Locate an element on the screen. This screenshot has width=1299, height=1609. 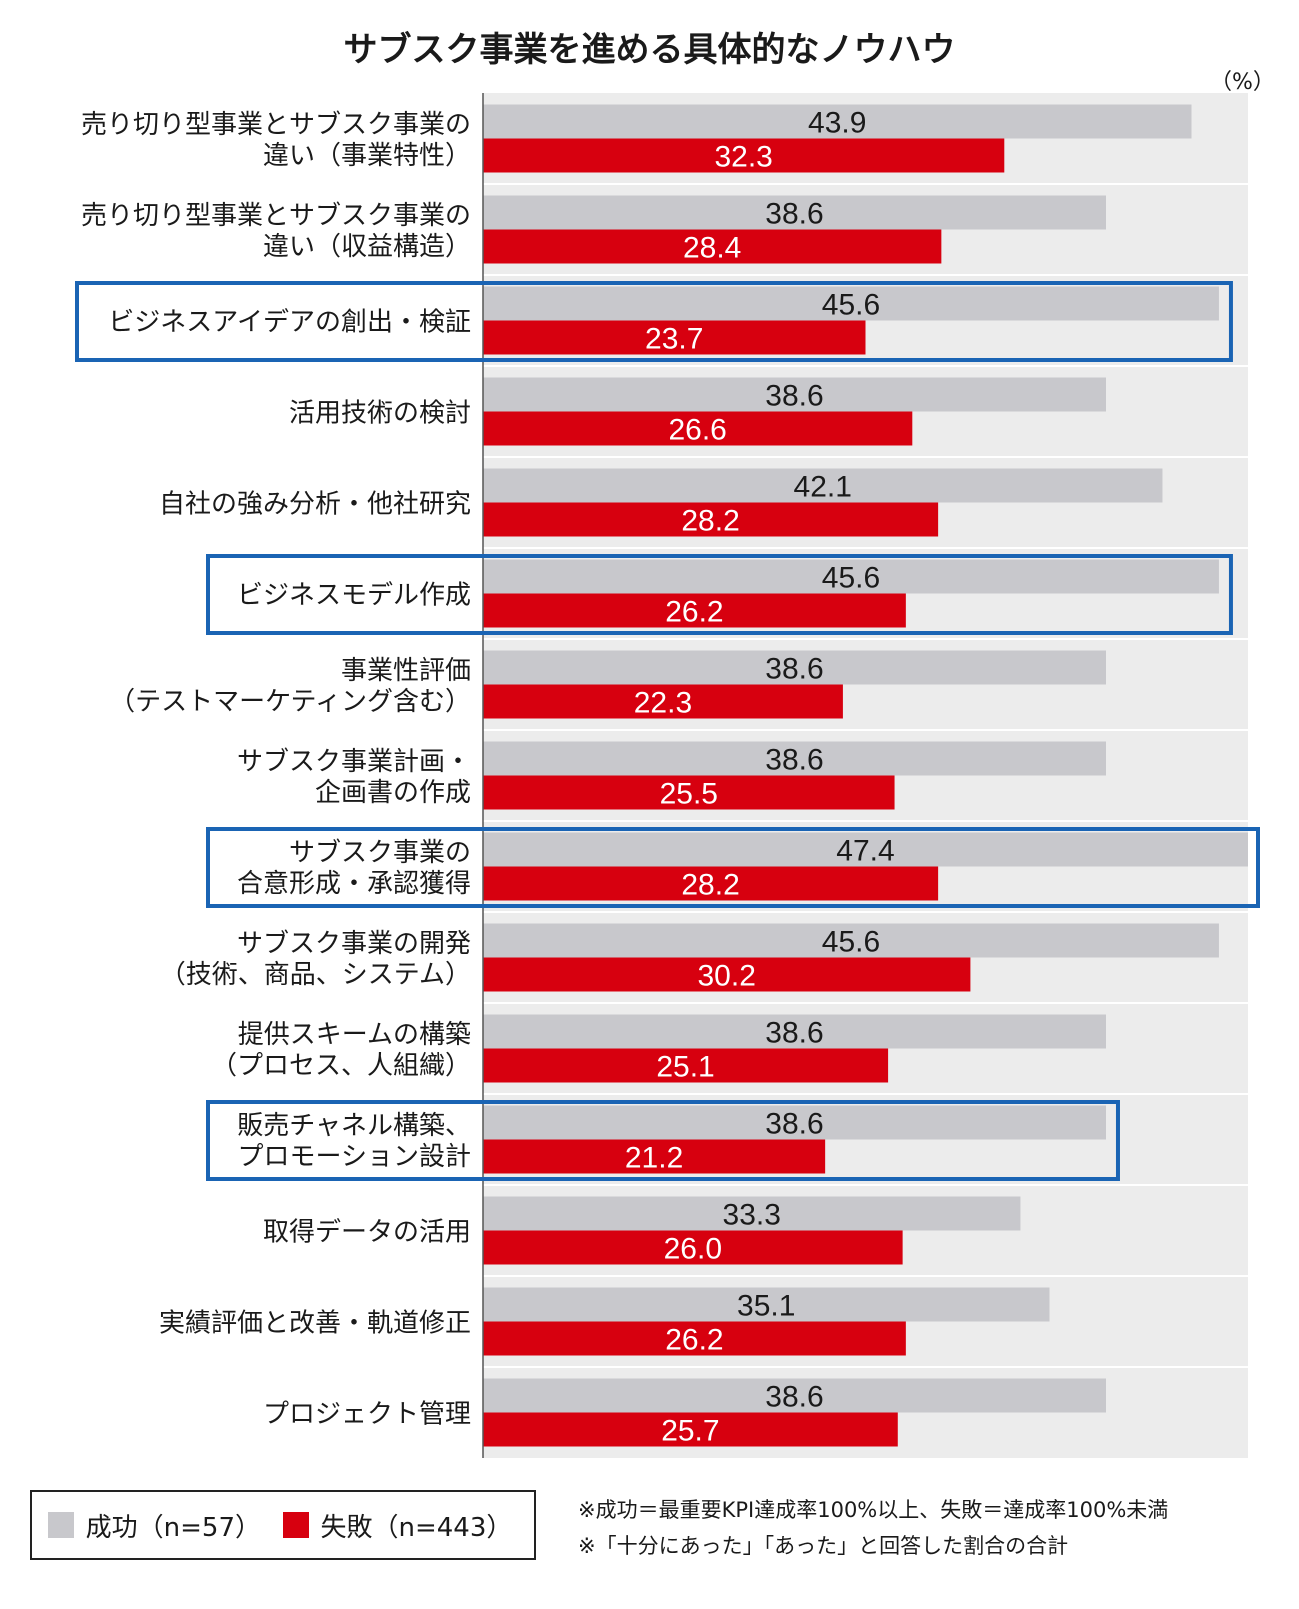
data-label-success: 43.9 is located at coordinates (837, 123).